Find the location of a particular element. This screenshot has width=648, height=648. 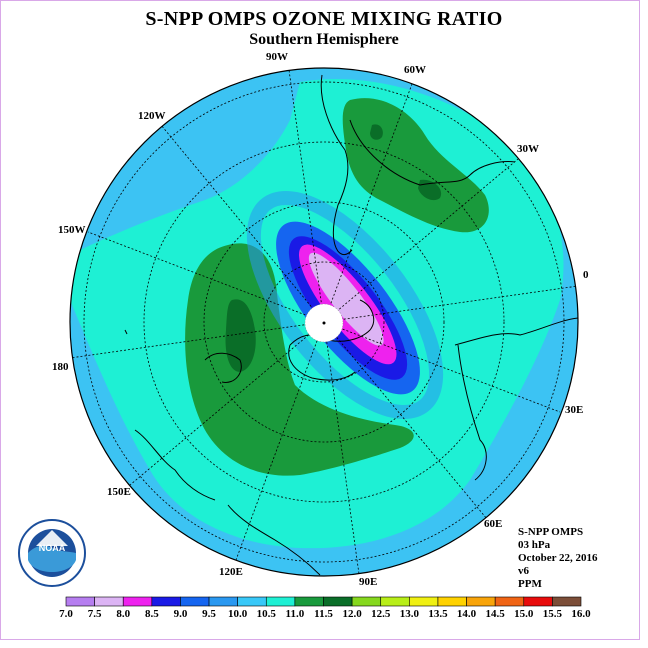

south-pole-marker is located at coordinates (324, 323).